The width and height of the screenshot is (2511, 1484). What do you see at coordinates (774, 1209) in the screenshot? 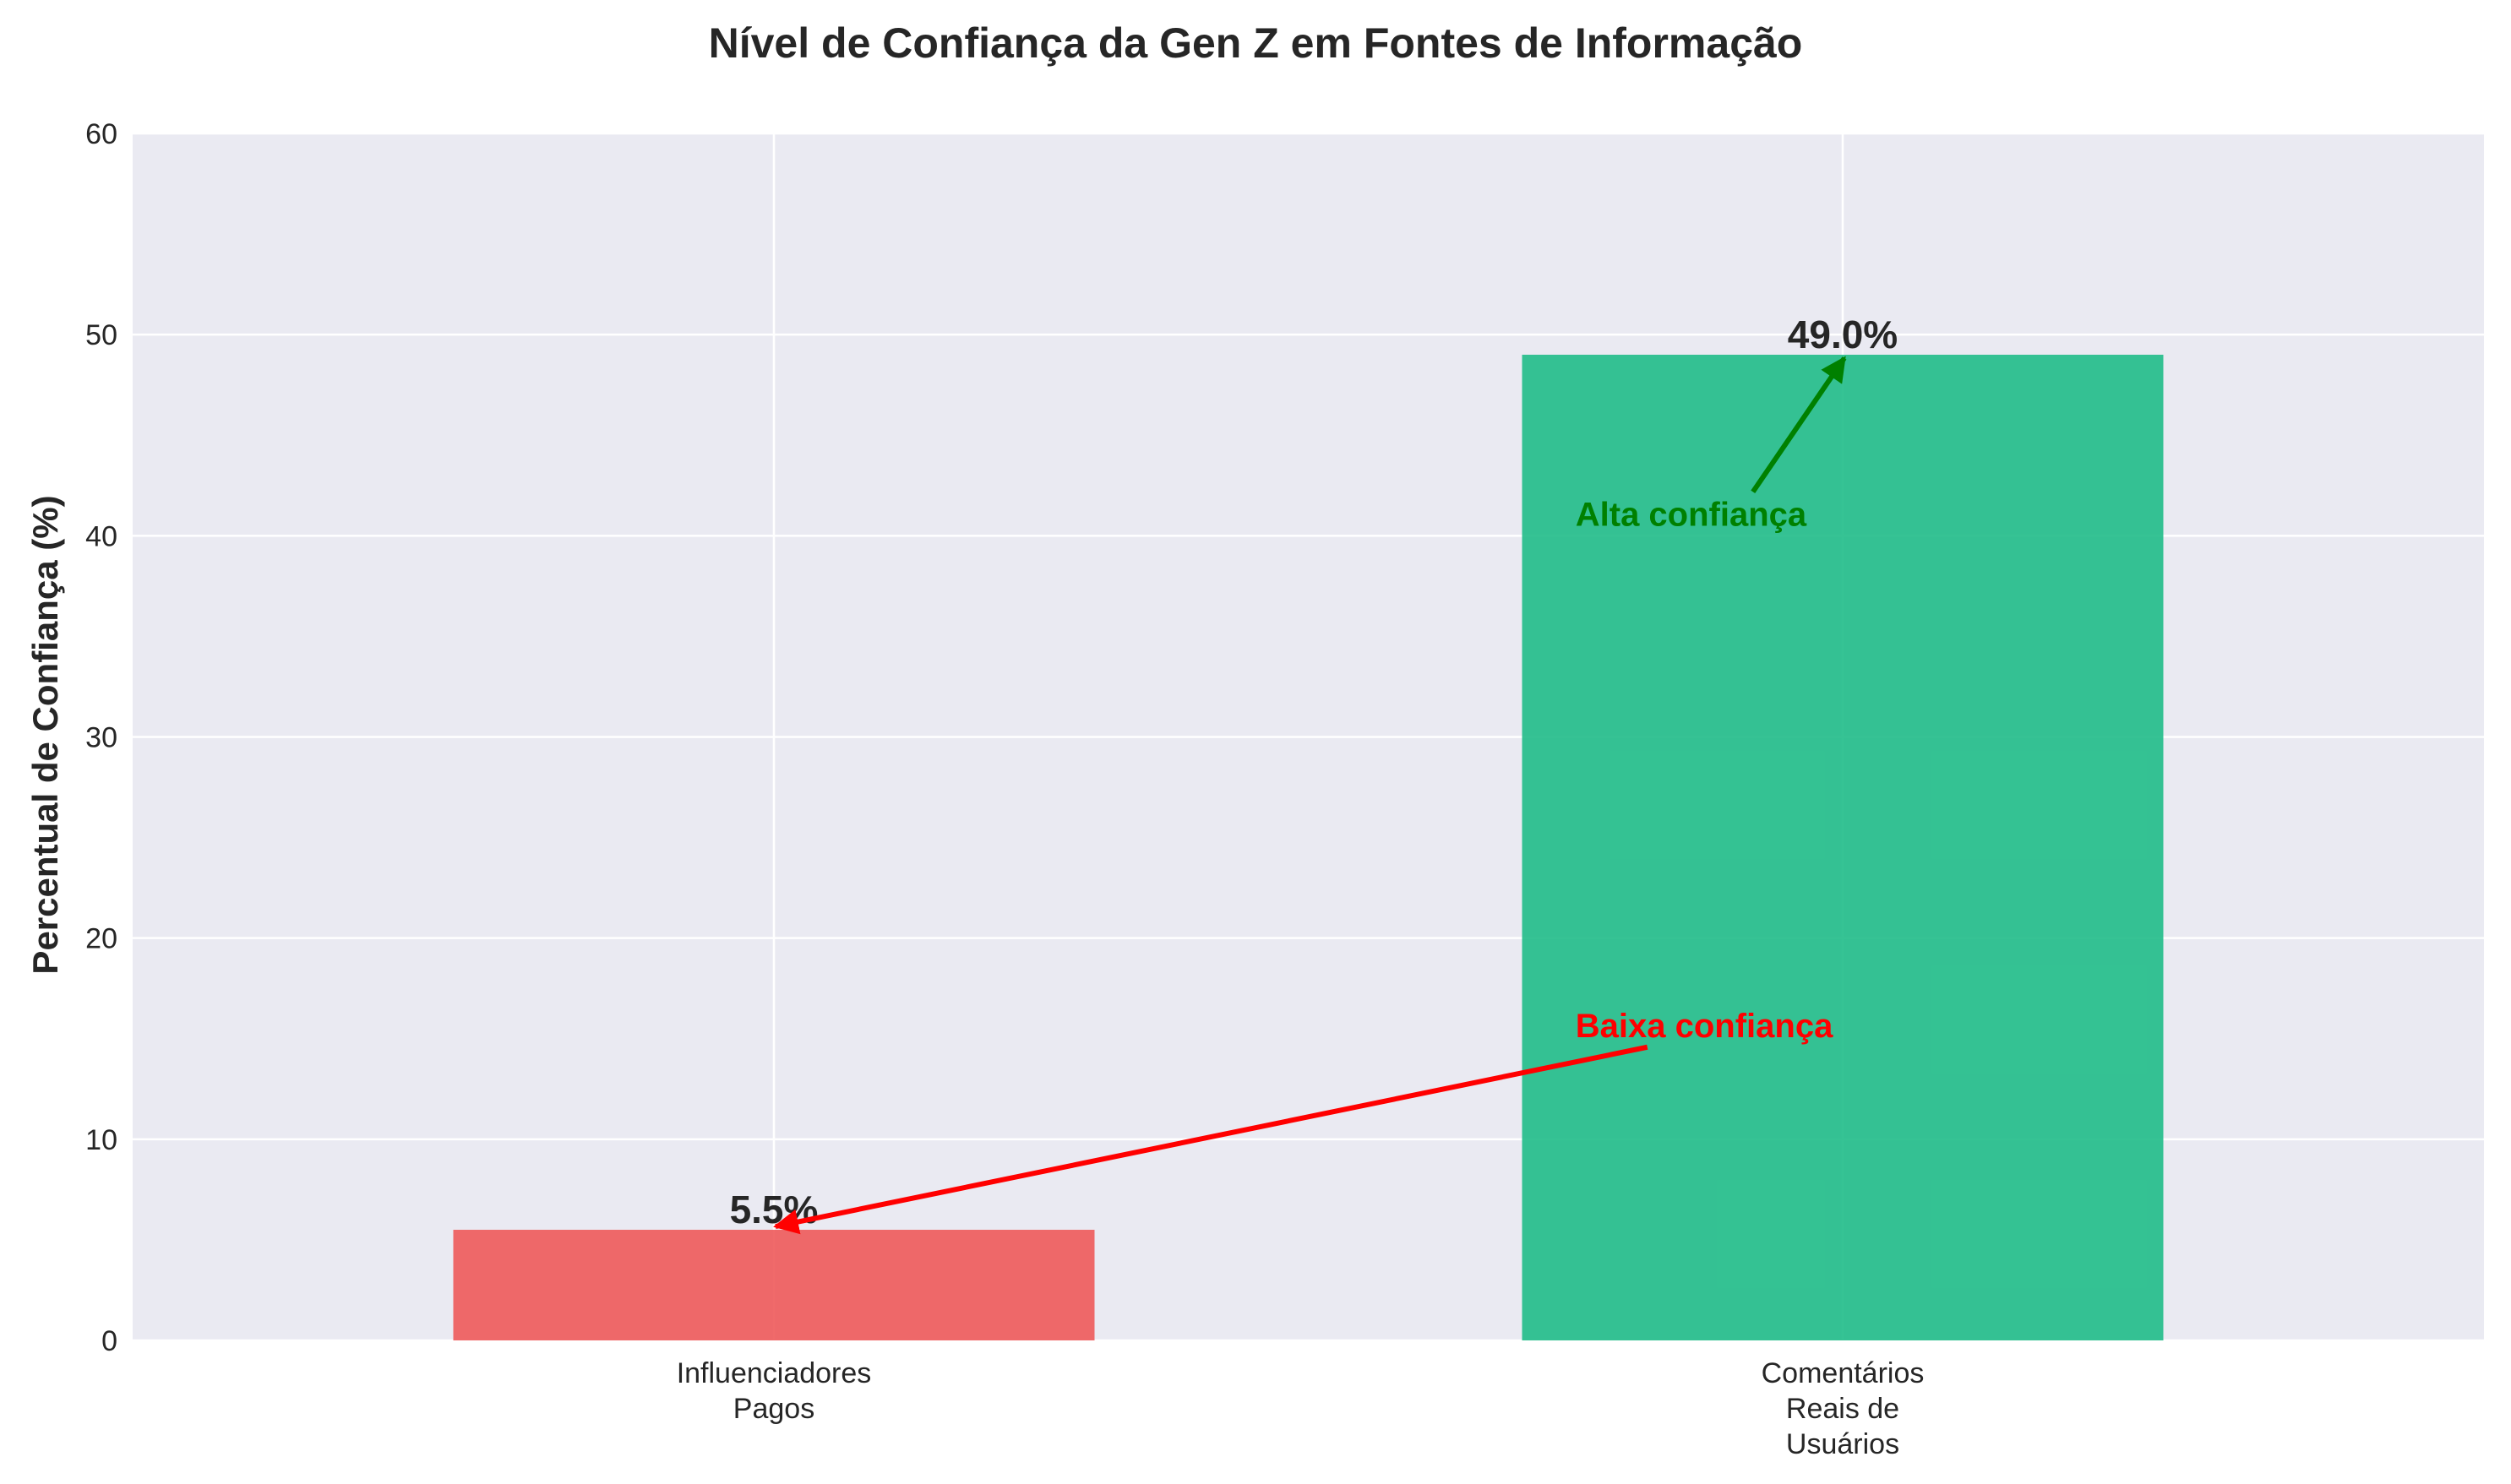
I see `value-label: 5.5%` at bounding box center [774, 1209].